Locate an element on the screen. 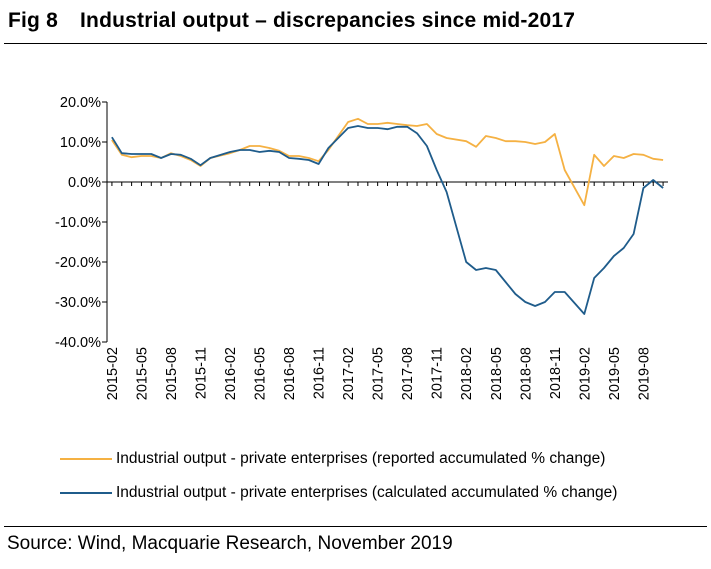 This screenshot has width=711, height=569. x-tick-label: 2015-11 is located at coordinates (202, 373).